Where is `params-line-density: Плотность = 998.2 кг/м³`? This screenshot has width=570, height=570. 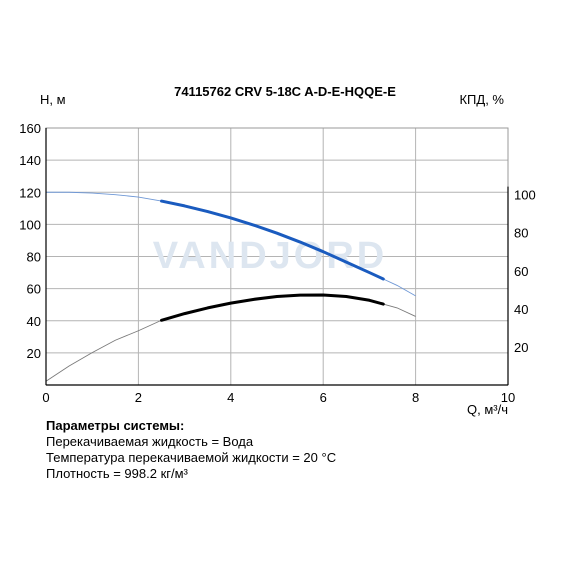
params-line-density: Плотность = 998.2 кг/м³ is located at coordinates (117, 473).